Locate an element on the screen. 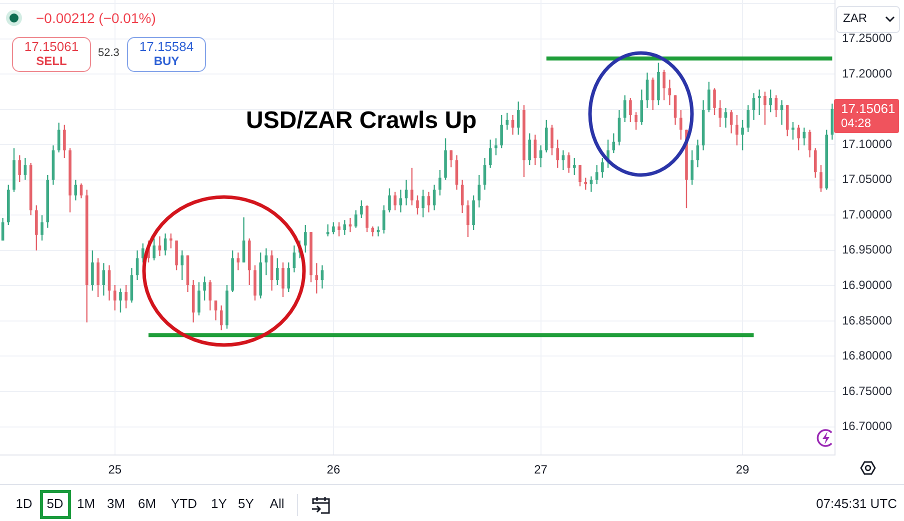 This screenshot has width=904, height=521. y-tick-label: 16.70000 is located at coordinates (867, 426).